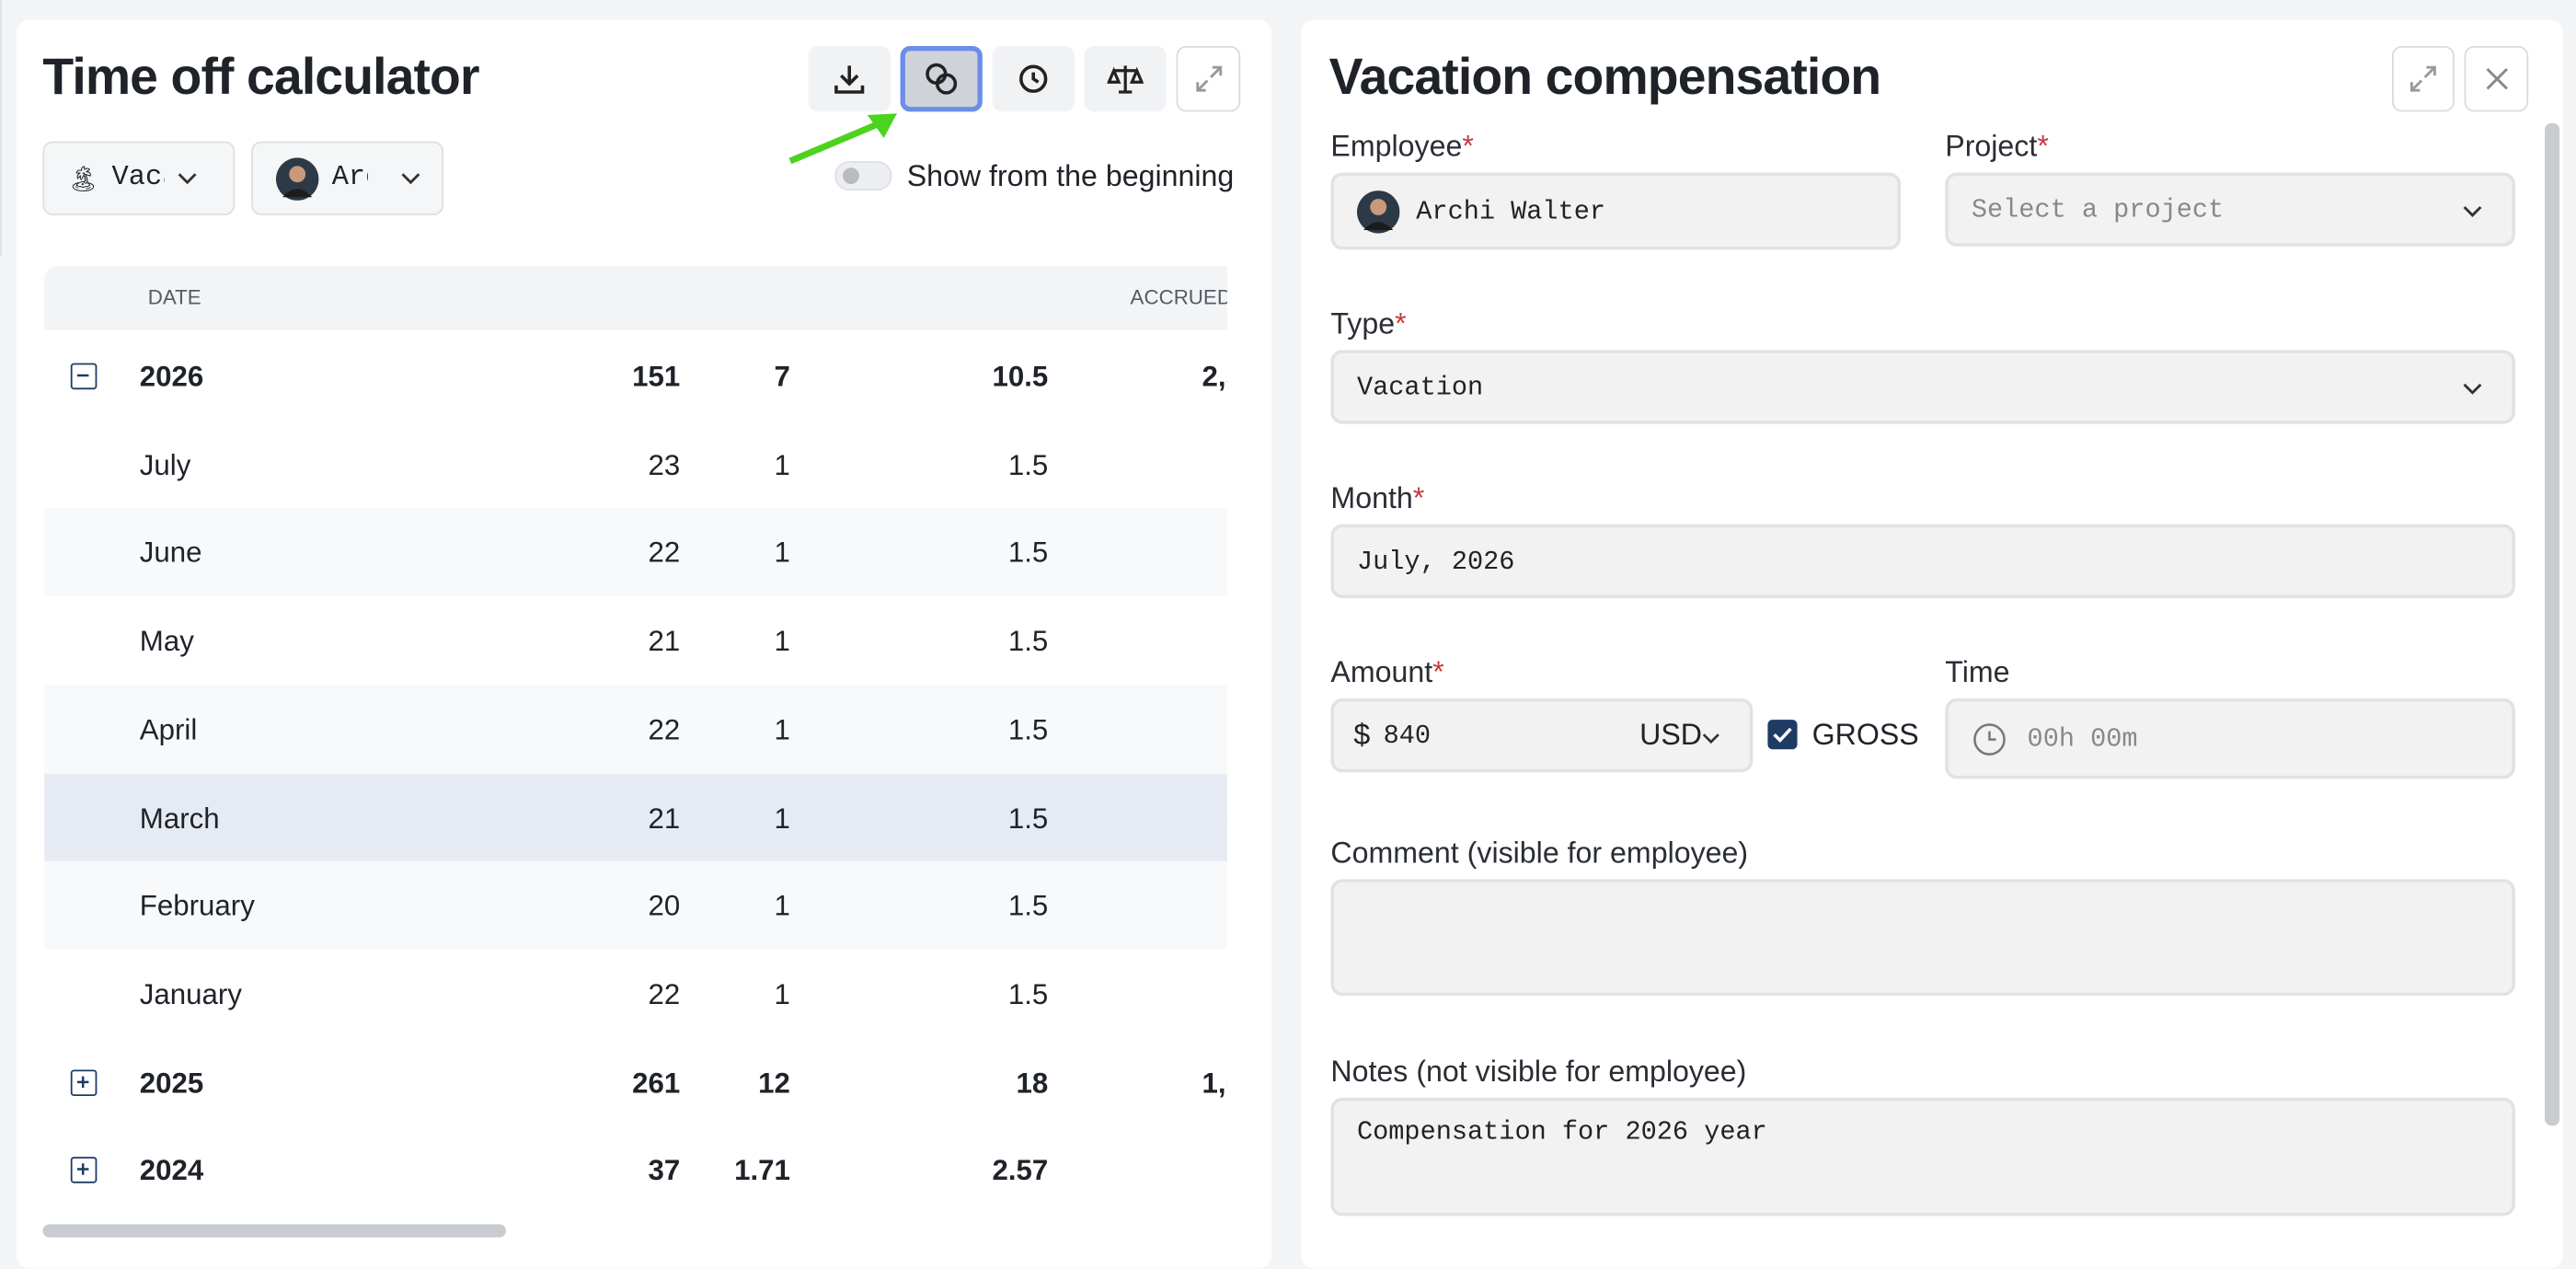 The image size is (2576, 1269). What do you see at coordinates (1214, 1082) in the screenshot?
I see `table-cell: 1,0` at bounding box center [1214, 1082].